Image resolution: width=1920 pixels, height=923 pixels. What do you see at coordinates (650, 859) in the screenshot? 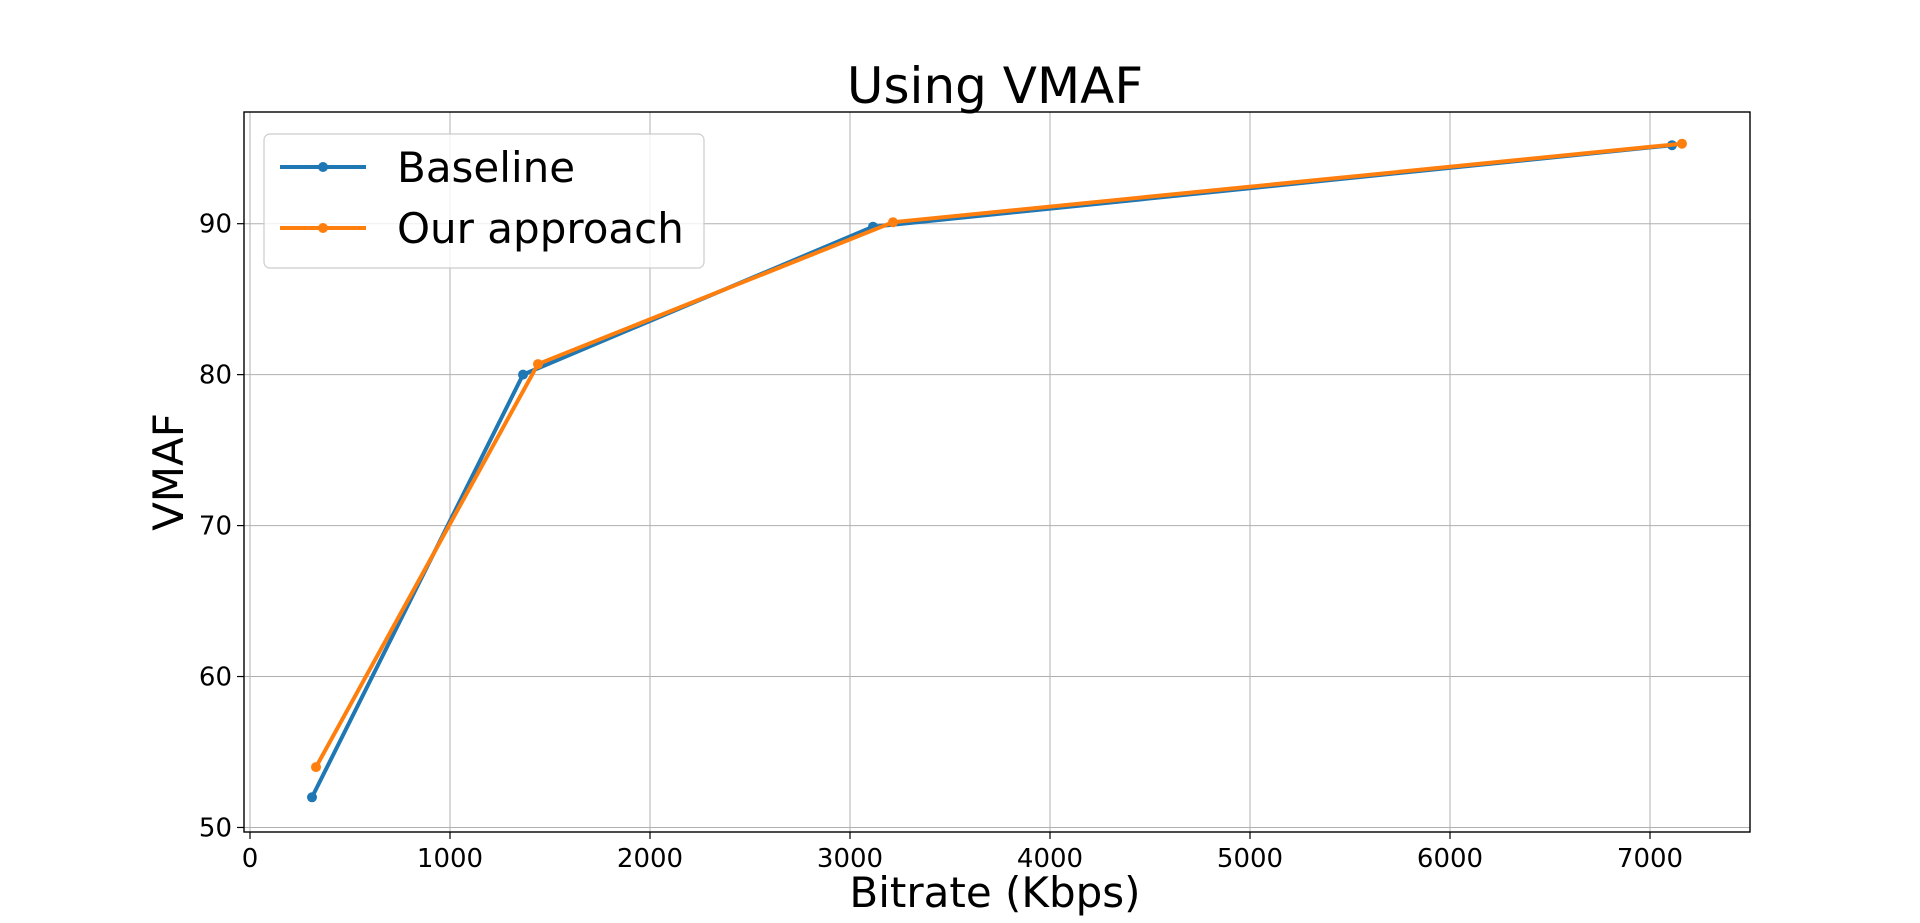
I see `x-tick-label: 2000` at bounding box center [650, 859].